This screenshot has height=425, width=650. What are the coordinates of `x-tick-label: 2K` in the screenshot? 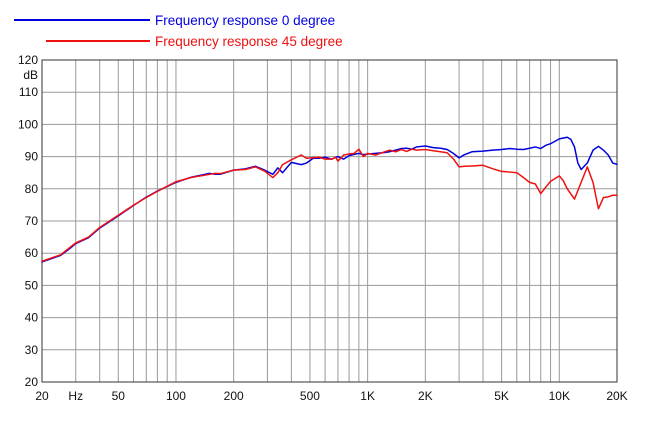 It's located at (425, 396).